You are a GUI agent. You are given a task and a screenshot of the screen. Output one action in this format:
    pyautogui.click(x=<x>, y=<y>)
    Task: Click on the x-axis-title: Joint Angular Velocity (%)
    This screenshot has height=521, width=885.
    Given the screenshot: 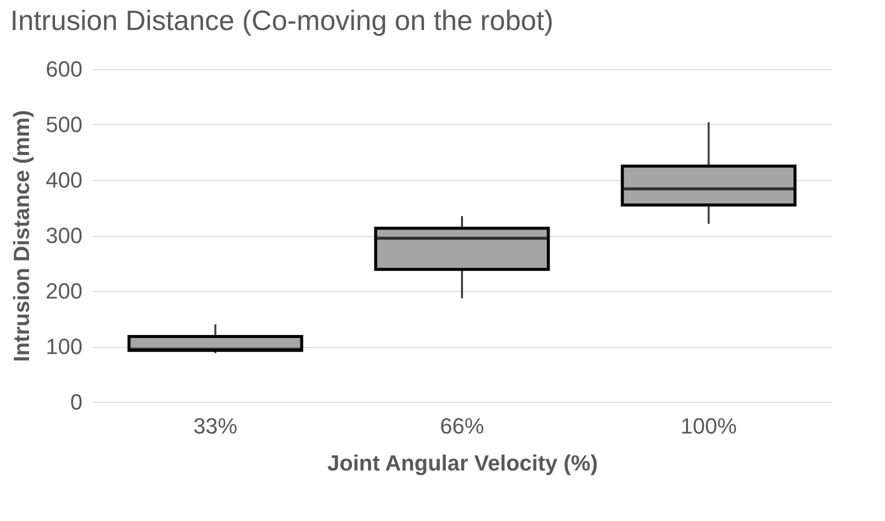 What is the action you would take?
    pyautogui.click(x=462, y=463)
    